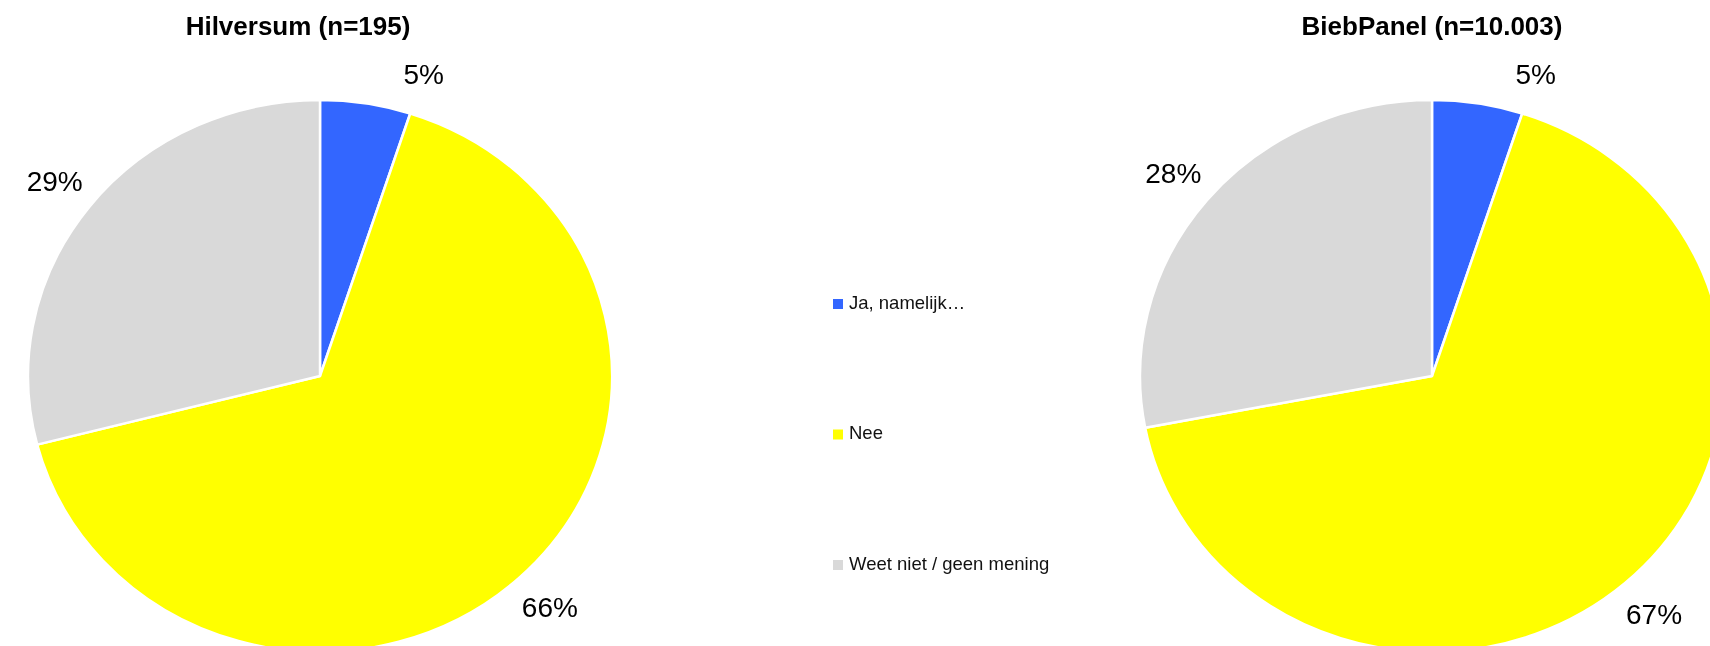 The height and width of the screenshot is (646, 1710). I want to click on data-label: 67%, so click(1654, 614).